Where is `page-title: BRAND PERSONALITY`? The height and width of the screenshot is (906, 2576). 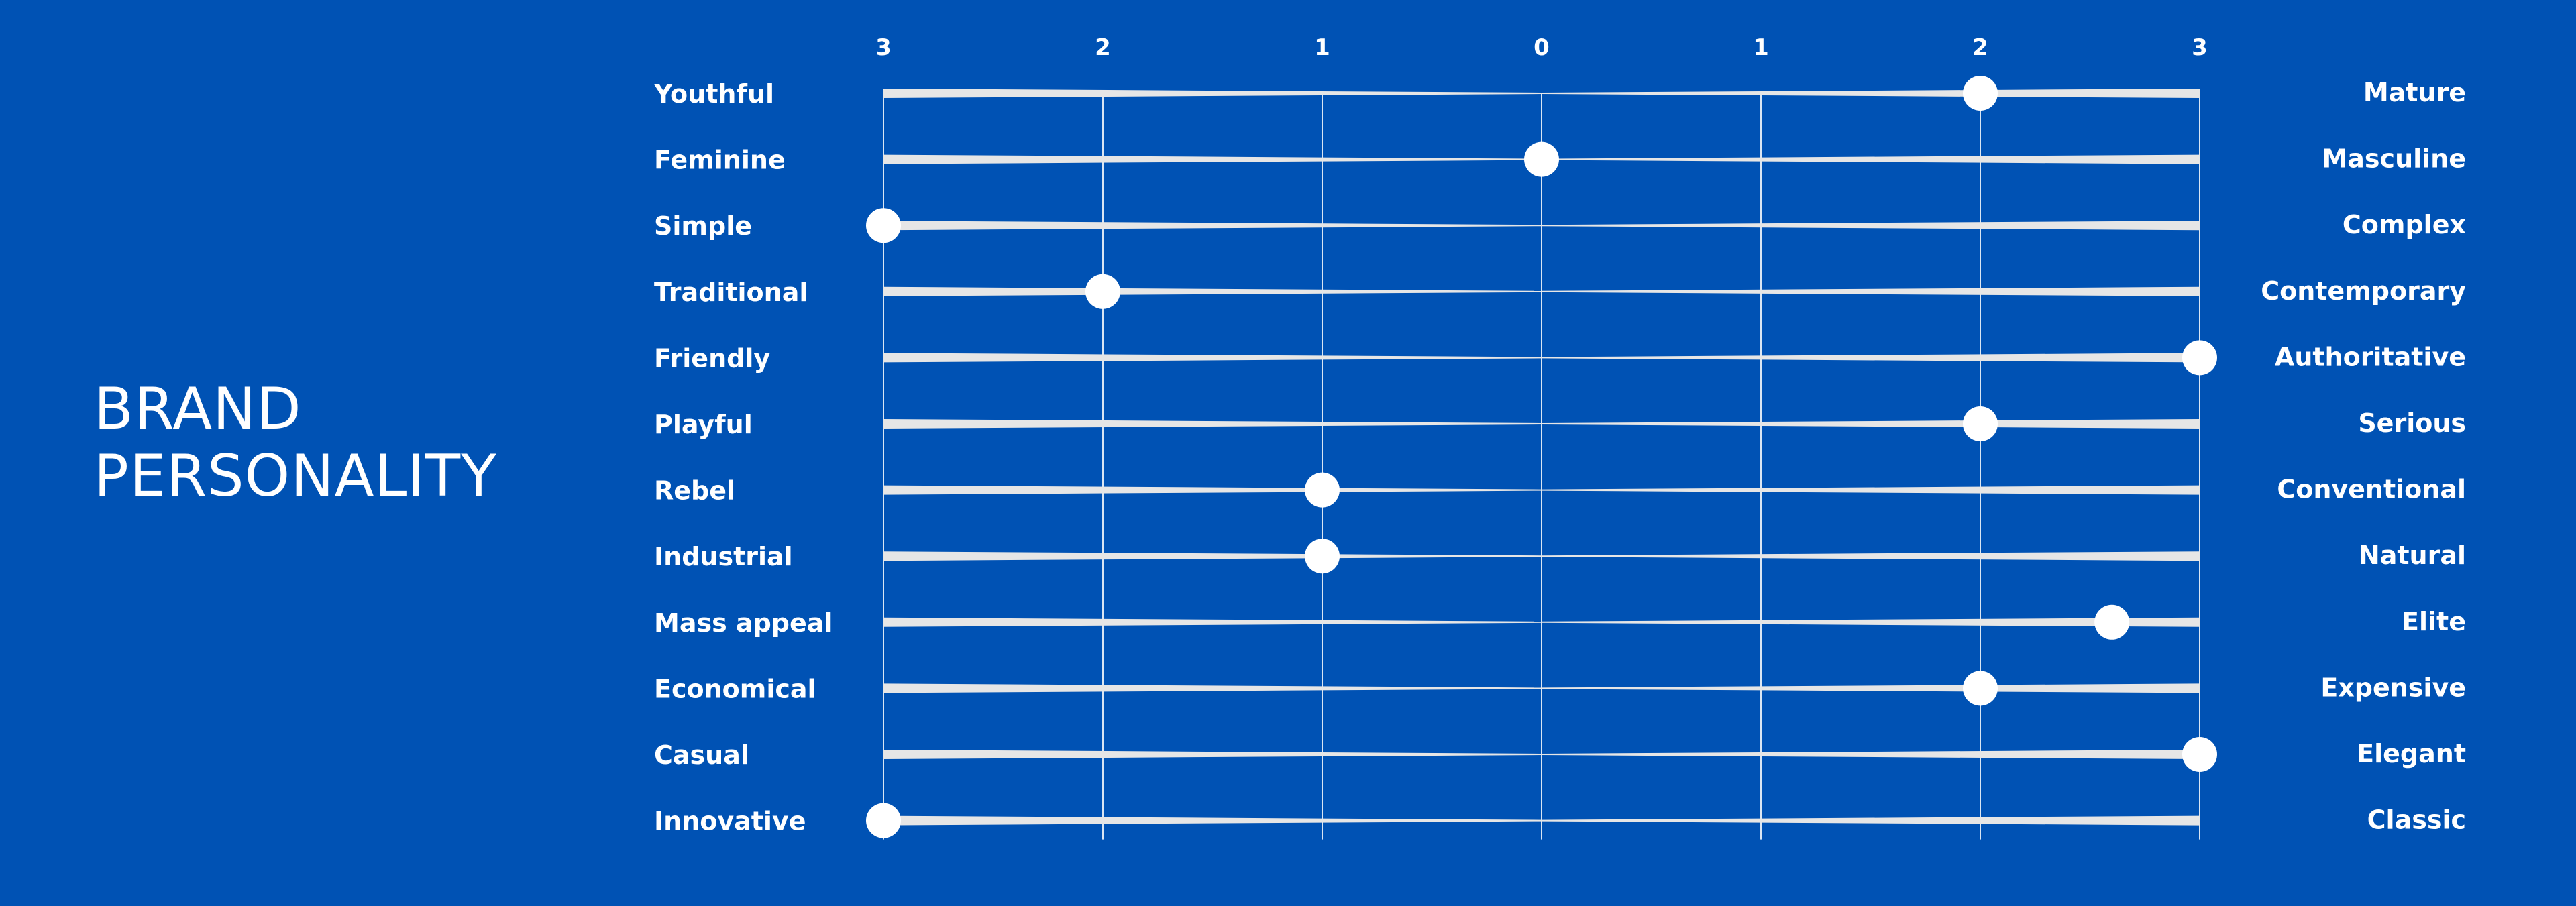
page-title: BRAND PERSONALITY is located at coordinates (295, 443).